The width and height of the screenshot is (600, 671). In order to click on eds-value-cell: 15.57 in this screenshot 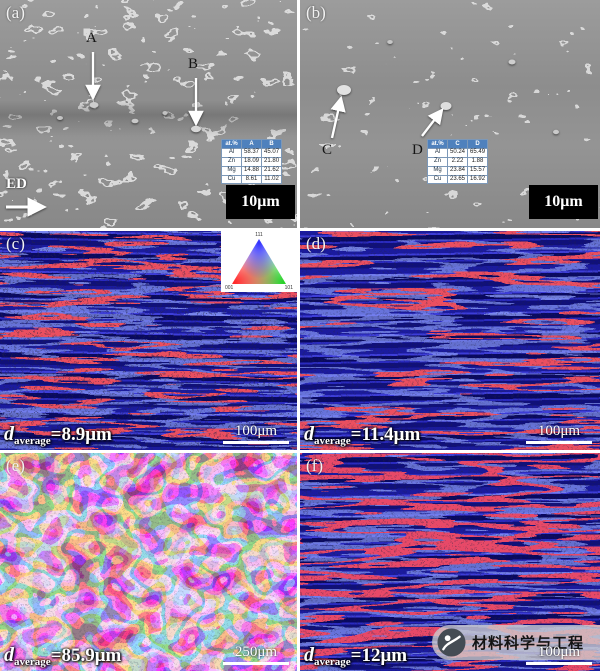, I will do `click(478, 170)`.